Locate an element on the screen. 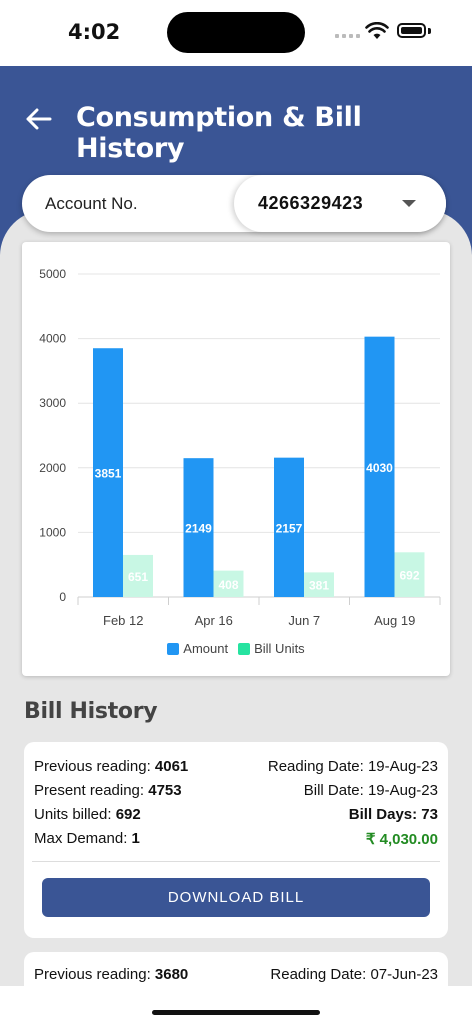 Image resolution: width=472 pixels, height=1024 pixels. y-tick-label: 4000 is located at coordinates (52, 339).